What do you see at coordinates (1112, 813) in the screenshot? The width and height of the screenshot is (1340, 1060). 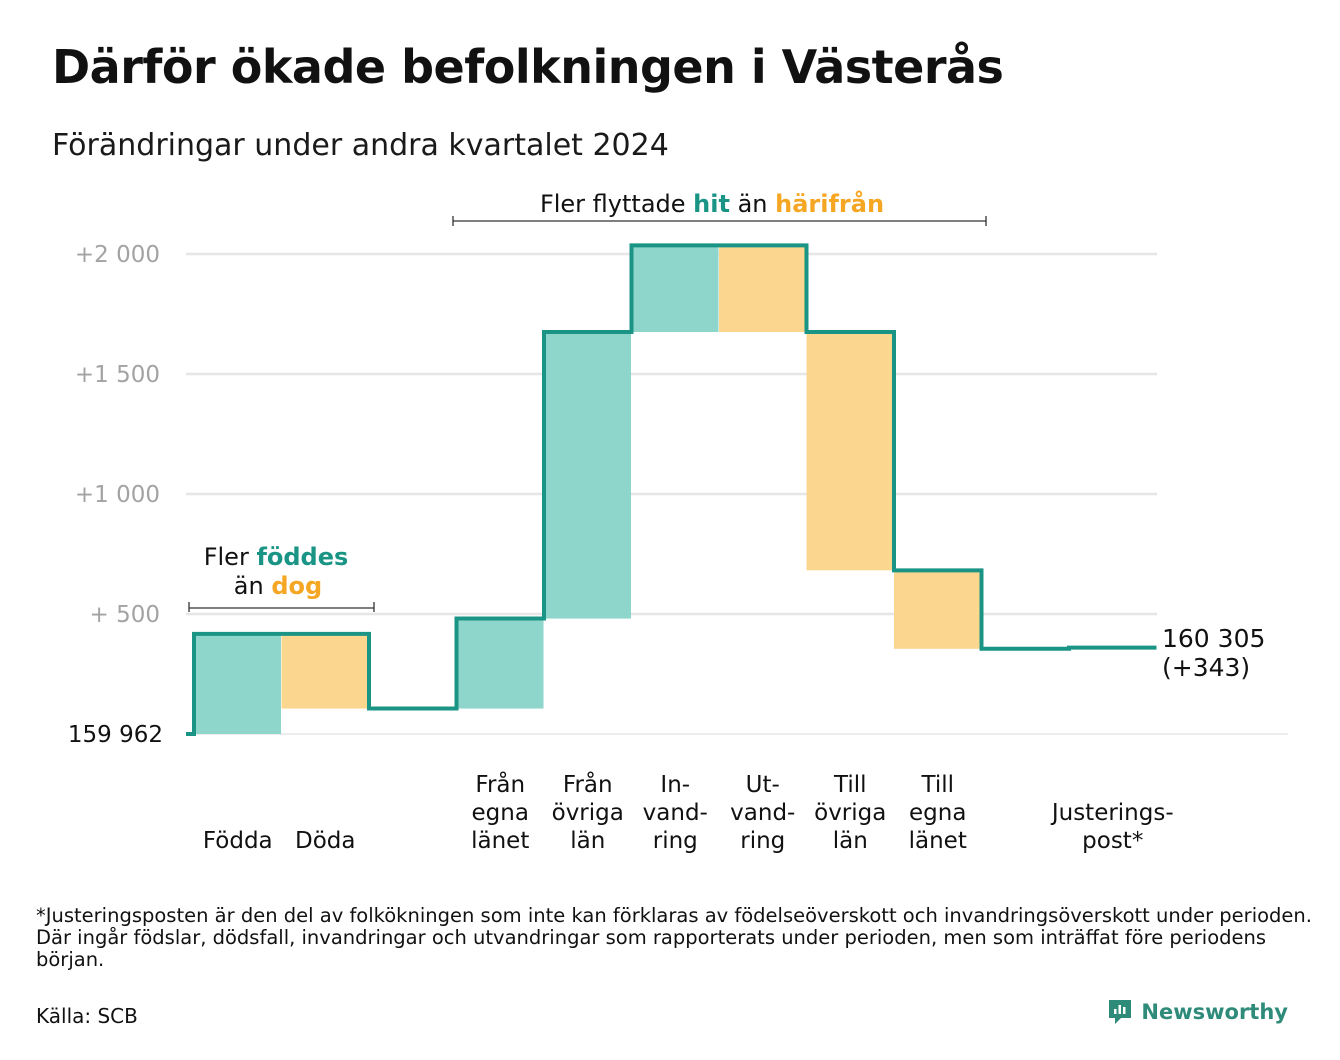 I see `x-tick-label: Justerings-` at bounding box center [1112, 813].